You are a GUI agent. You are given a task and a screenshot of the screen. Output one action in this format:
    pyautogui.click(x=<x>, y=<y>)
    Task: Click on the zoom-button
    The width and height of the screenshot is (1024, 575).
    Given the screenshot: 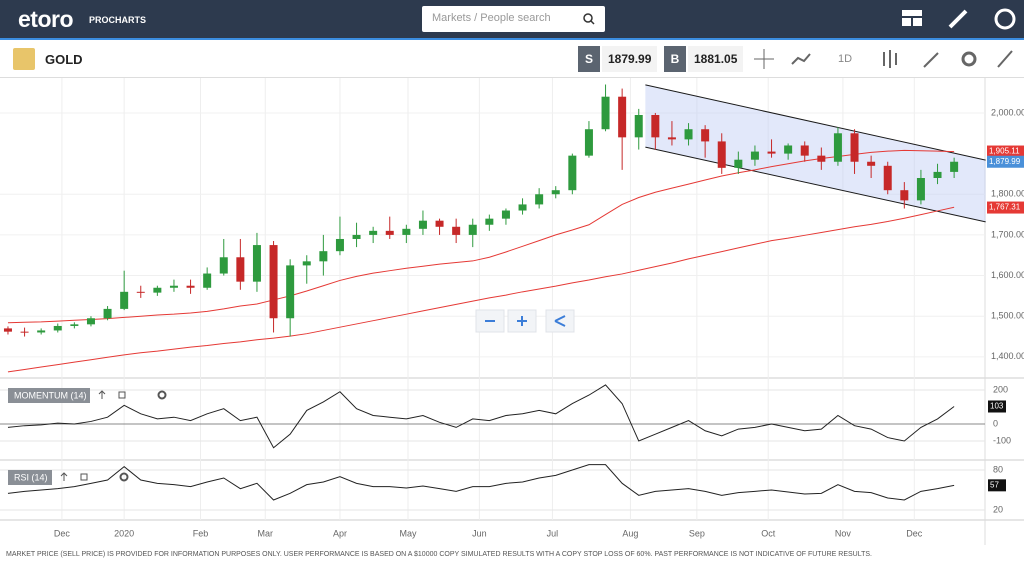 What is the action you would take?
    pyautogui.click(x=560, y=321)
    